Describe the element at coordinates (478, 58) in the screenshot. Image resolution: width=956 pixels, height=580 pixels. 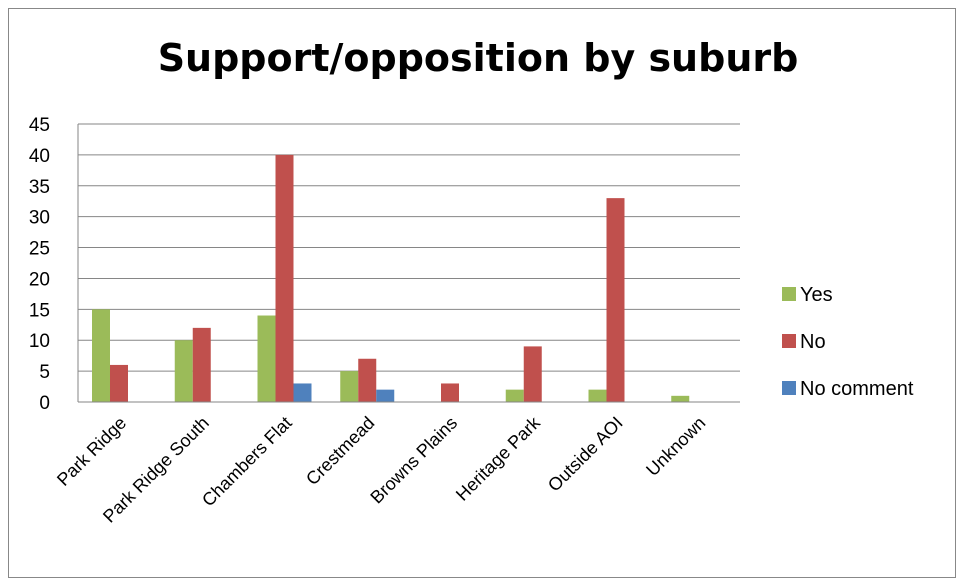
I see `chart-title: Support/opposition by suburb` at that location.